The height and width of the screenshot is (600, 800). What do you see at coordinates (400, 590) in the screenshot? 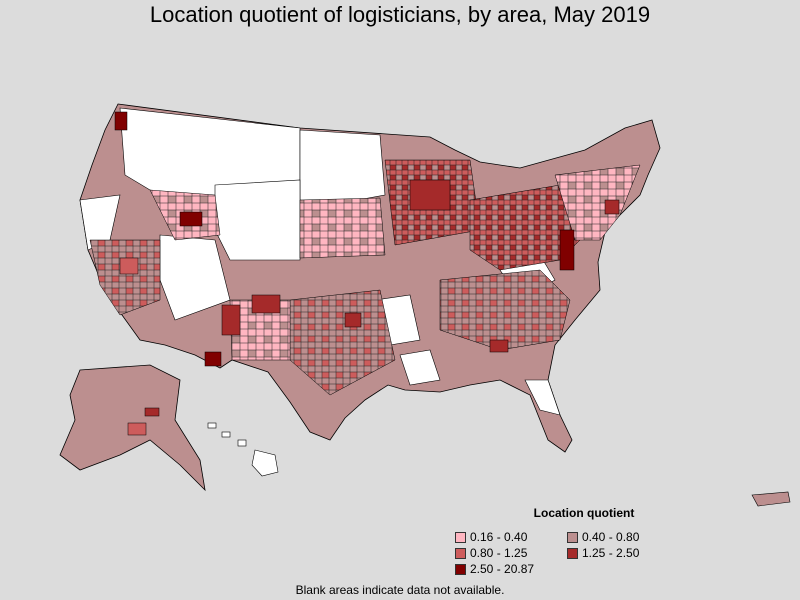
I see `footnote: Blank areas indicate data not available.` at bounding box center [400, 590].